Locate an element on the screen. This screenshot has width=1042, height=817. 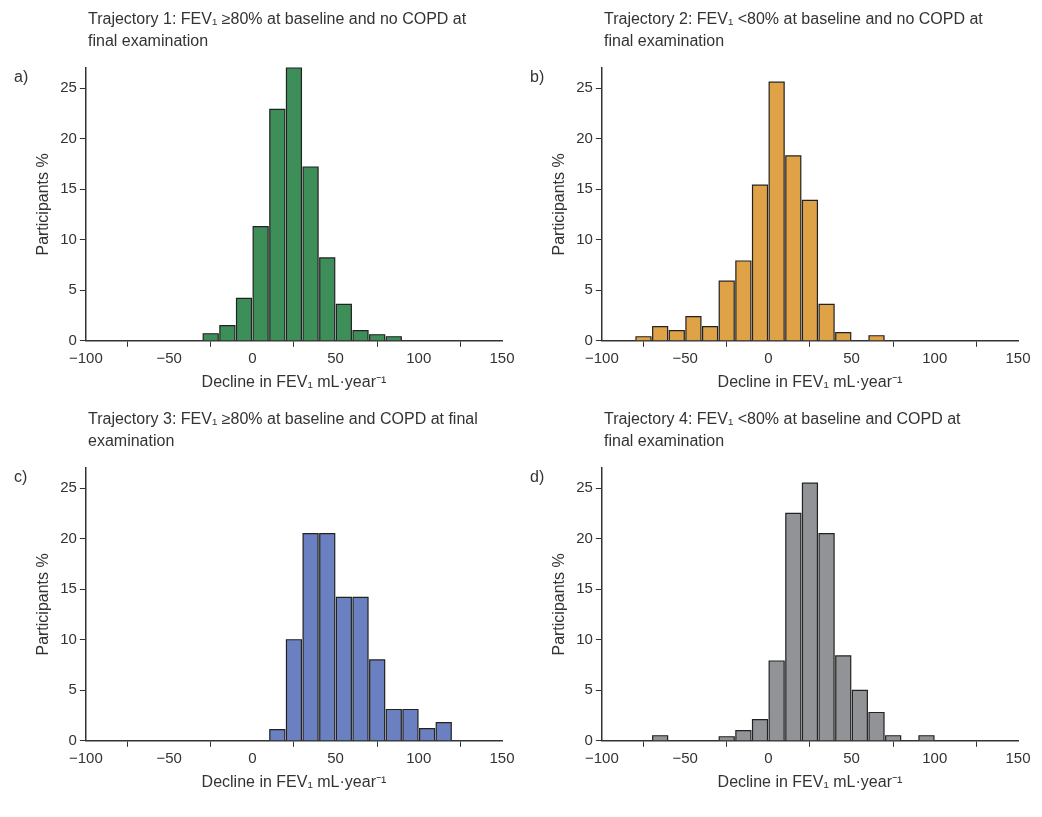
text: a) is located at coordinates (21, 77).